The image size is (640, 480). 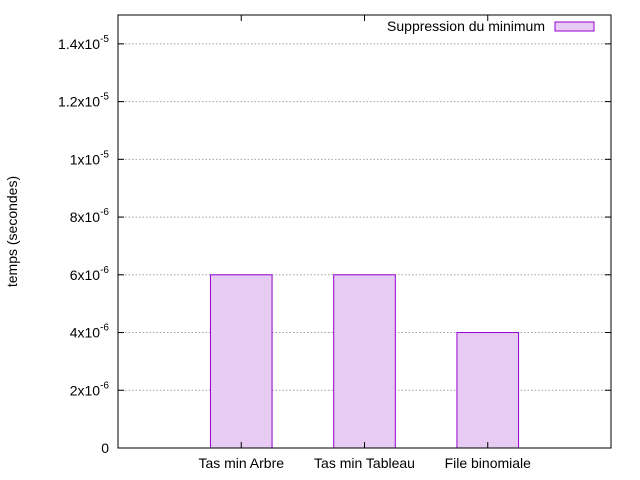 I want to click on y-tick-label: 6x10⁻⁶, so click(x=90, y=274).